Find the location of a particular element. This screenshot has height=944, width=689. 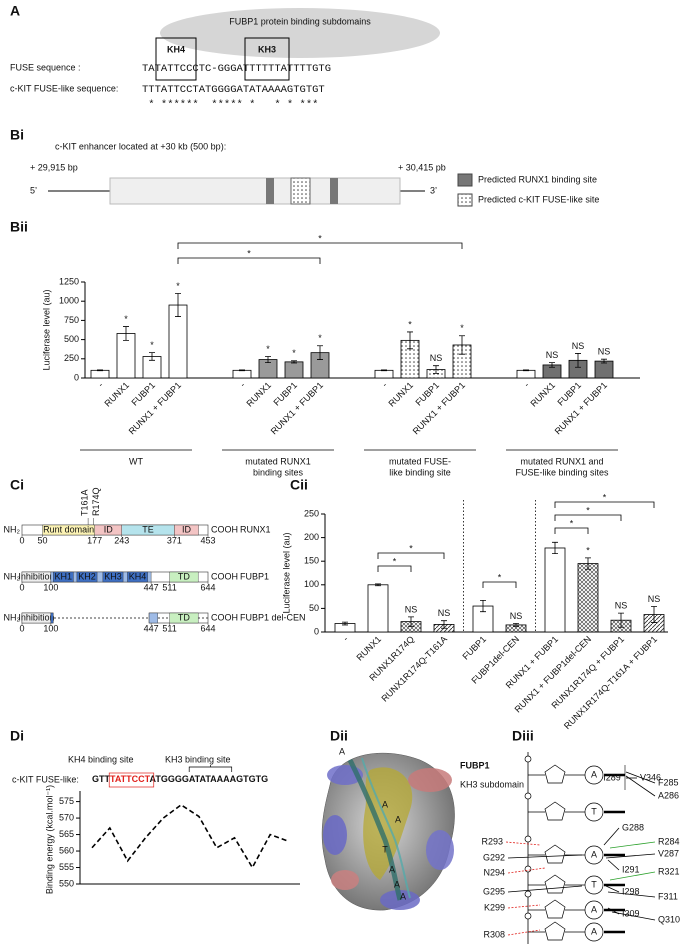

residue-label: R321 is located at coordinates (669, 871).